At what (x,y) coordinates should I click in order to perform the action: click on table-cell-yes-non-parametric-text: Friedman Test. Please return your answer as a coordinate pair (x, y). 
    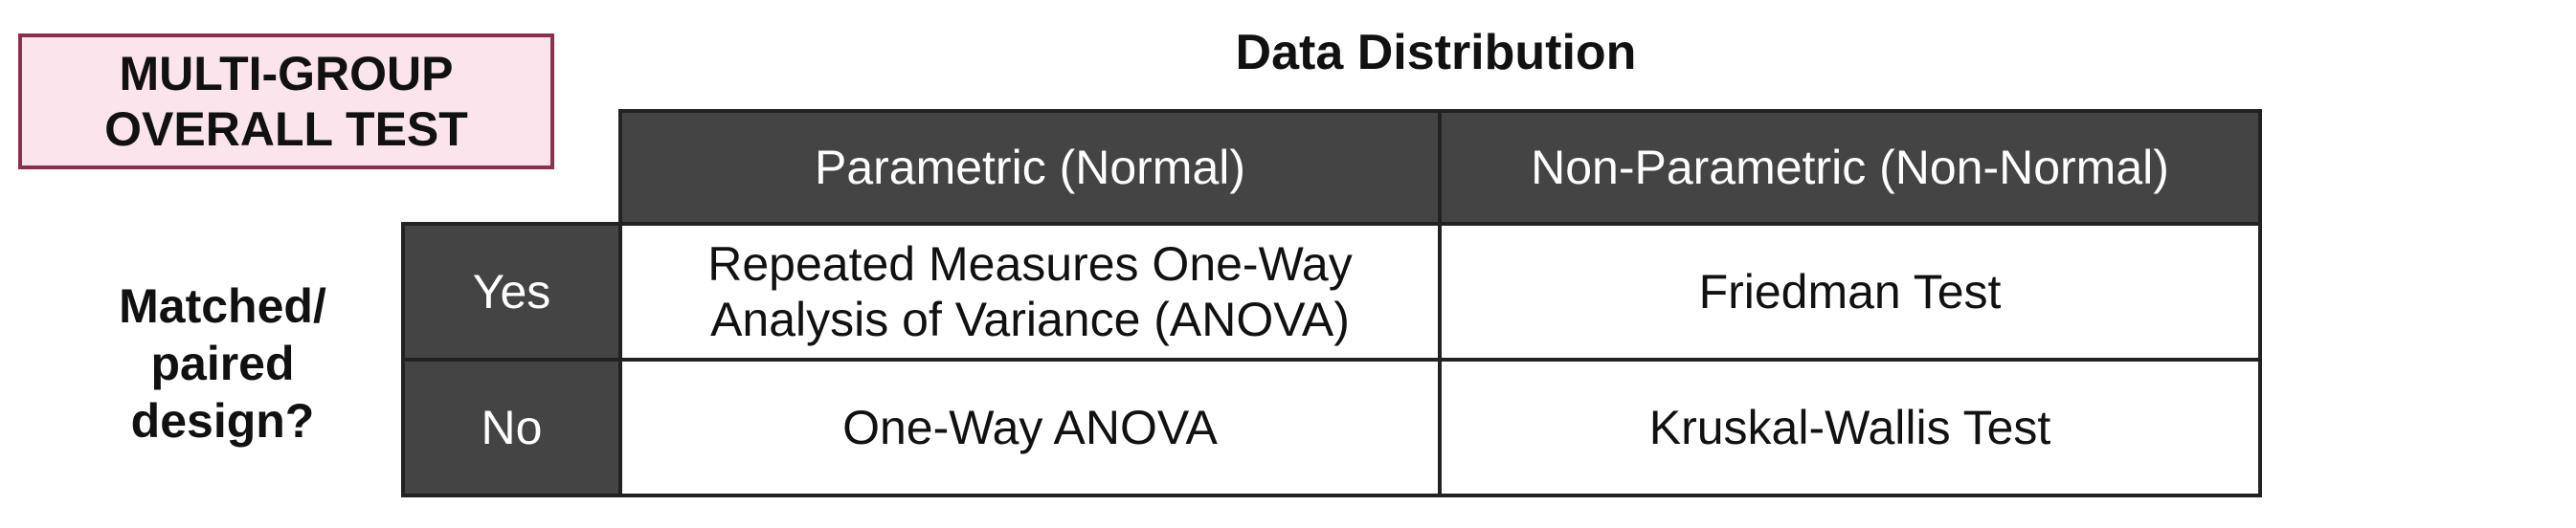
    Looking at the image, I should click on (1850, 292).